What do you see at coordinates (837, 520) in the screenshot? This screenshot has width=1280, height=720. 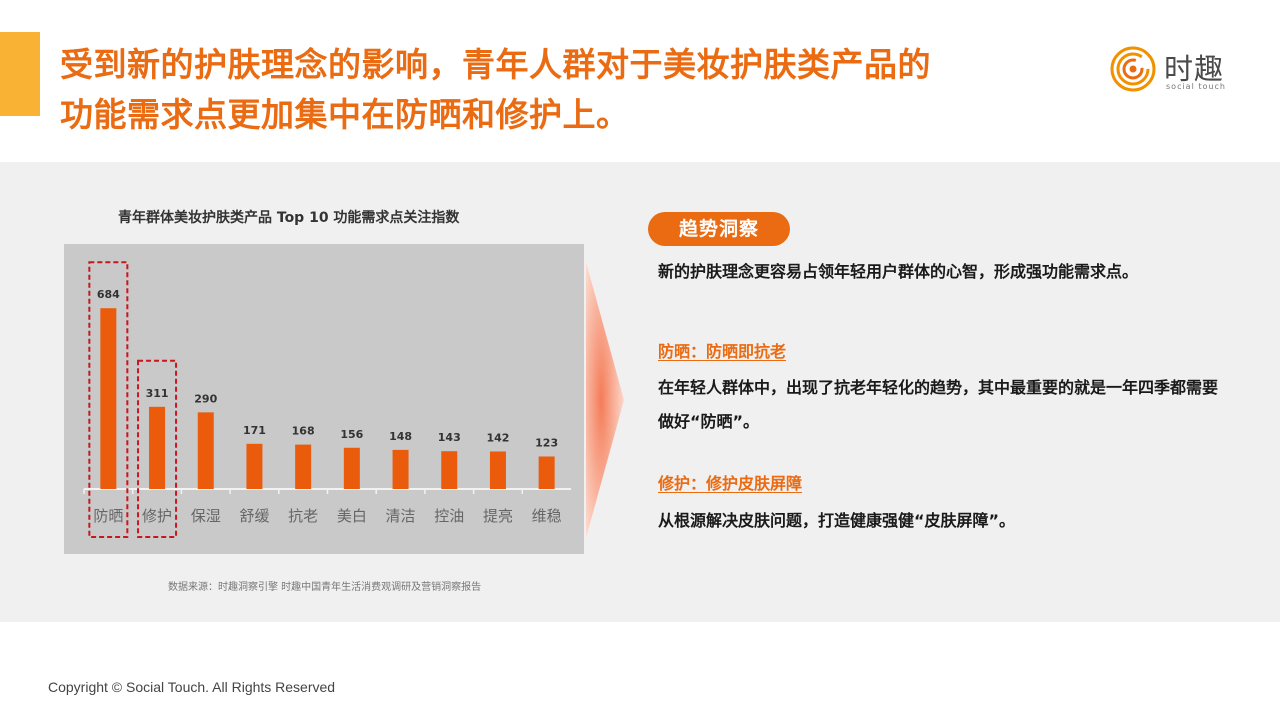 I see `repair-body: 从根源解决皮肤问题，打造健康强健“皮肤屏障”。` at bounding box center [837, 520].